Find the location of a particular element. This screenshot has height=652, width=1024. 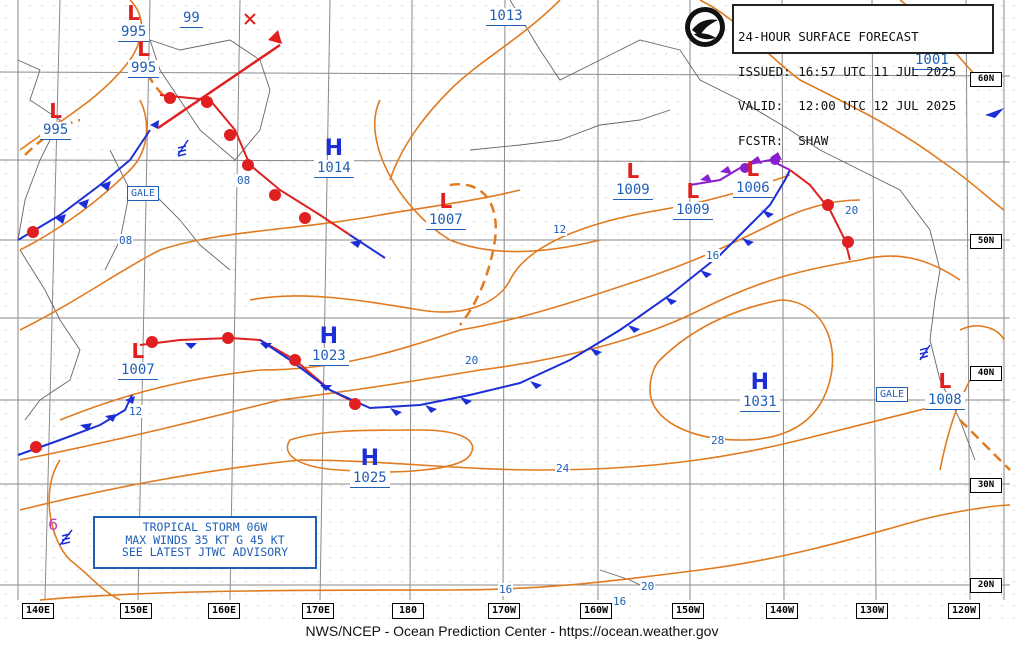

low-pressure-center: L 1006 is located at coordinates (753, 178).